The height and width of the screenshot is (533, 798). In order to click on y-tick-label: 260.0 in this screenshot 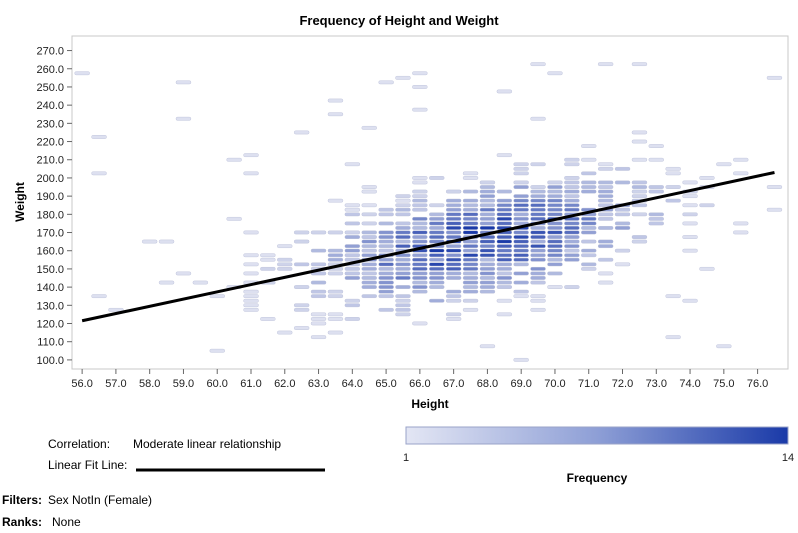, I will do `click(50, 70)`.